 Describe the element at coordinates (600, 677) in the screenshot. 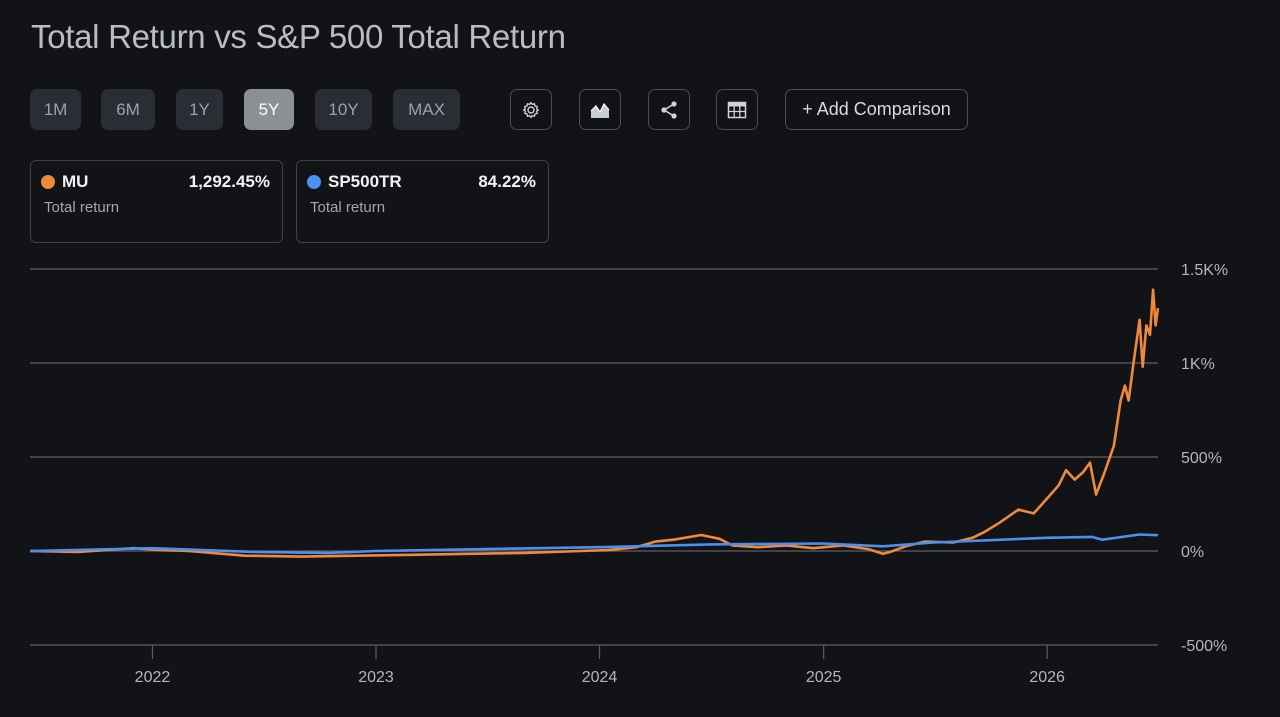

I see `x-tick-label: 2024` at that location.